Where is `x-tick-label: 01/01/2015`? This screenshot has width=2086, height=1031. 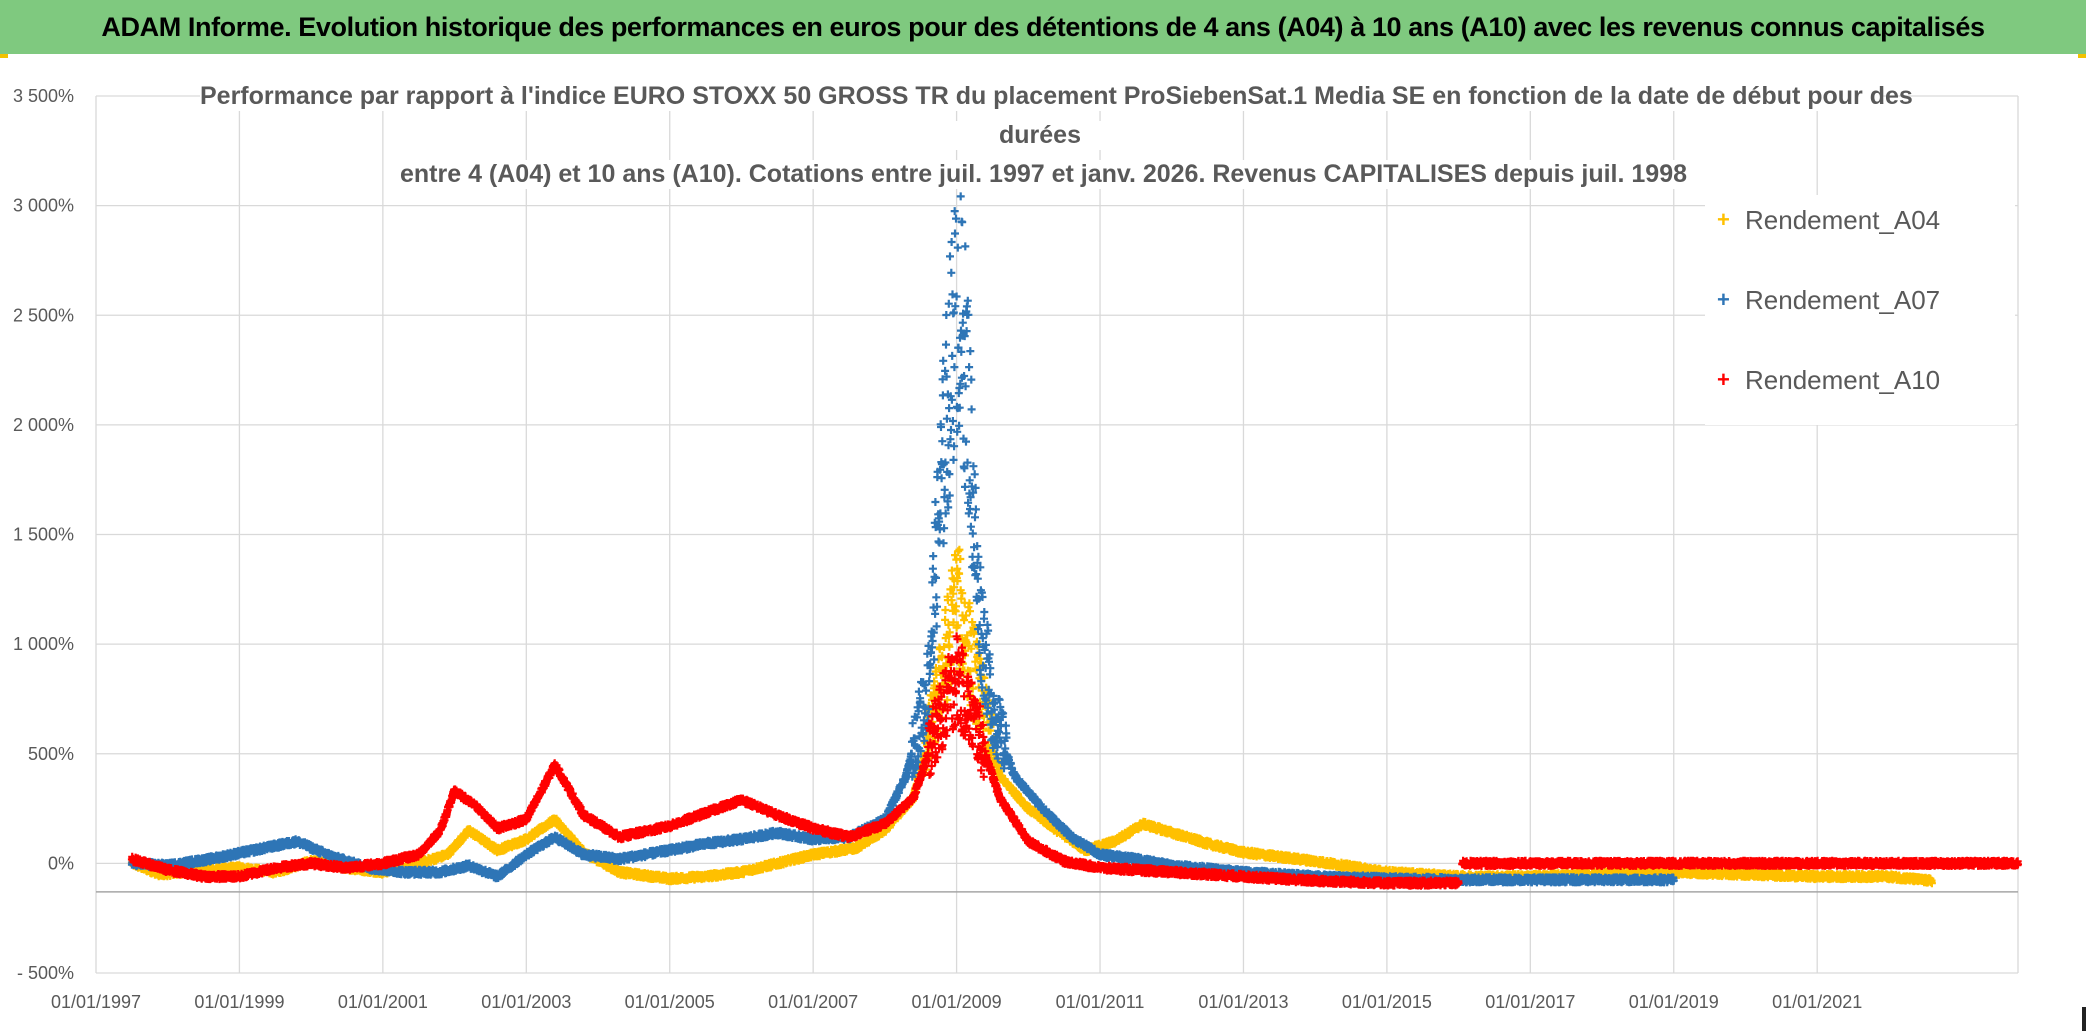 x-tick-label: 01/01/2015 is located at coordinates (1387, 1002).